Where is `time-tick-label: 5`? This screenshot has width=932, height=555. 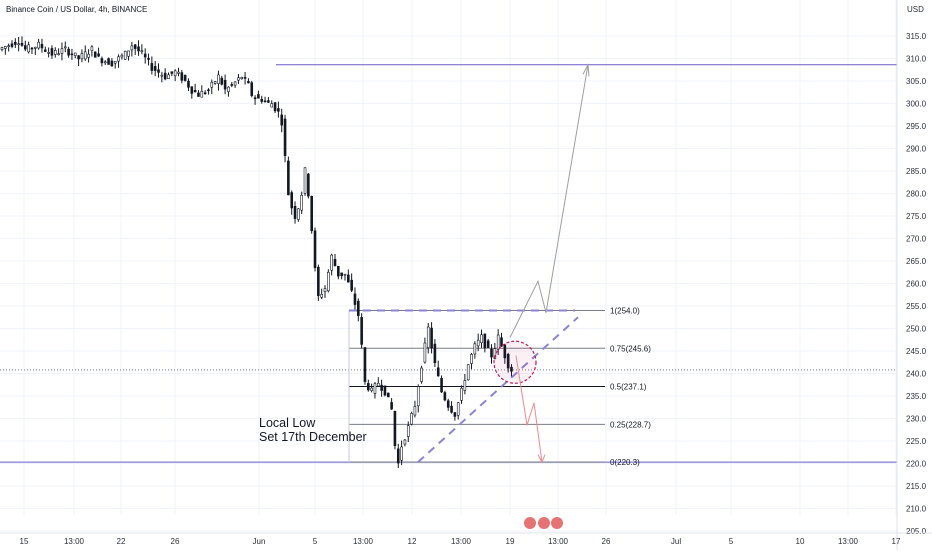 time-tick-label: 5 is located at coordinates (731, 541).